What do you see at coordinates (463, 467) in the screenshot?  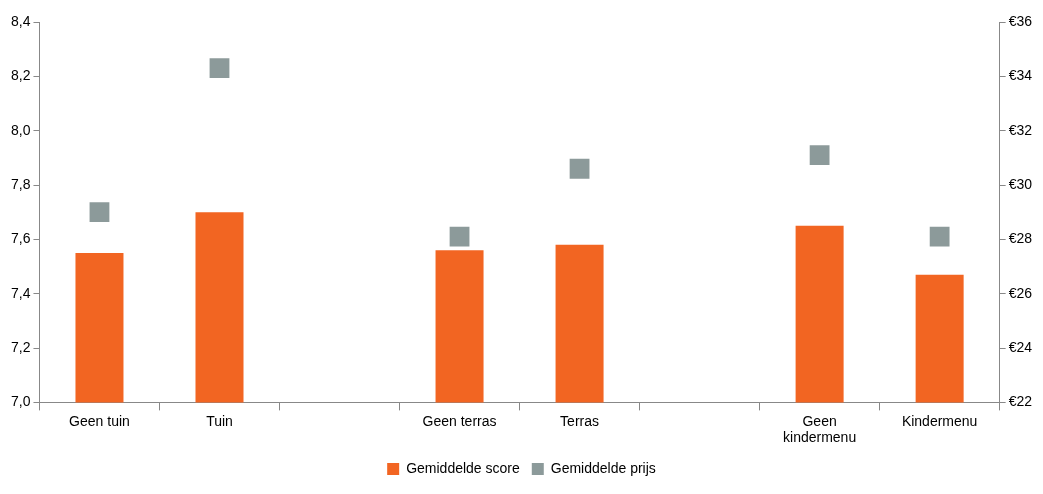 I see `legend-label: Gemiddelde score` at bounding box center [463, 467].